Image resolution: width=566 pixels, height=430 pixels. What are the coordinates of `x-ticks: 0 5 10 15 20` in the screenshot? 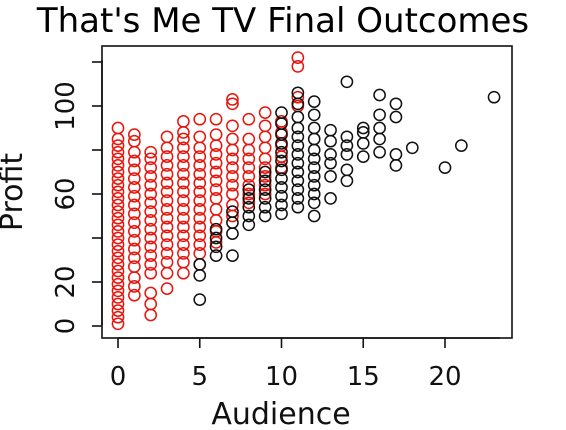 It's located at (286, 365).